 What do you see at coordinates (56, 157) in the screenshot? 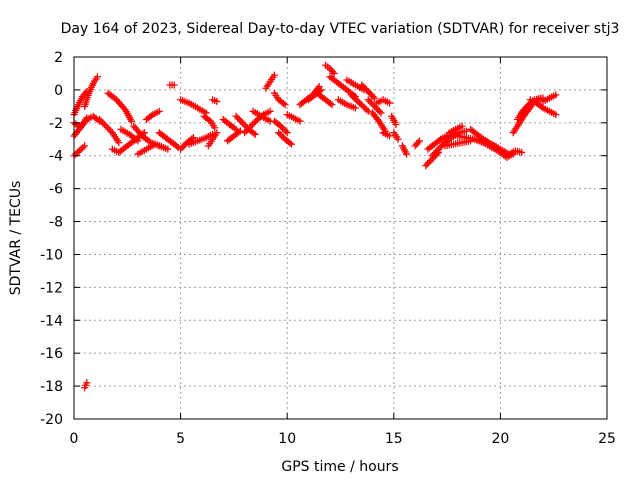
I see `y-tick-label: -4` at bounding box center [56, 157].